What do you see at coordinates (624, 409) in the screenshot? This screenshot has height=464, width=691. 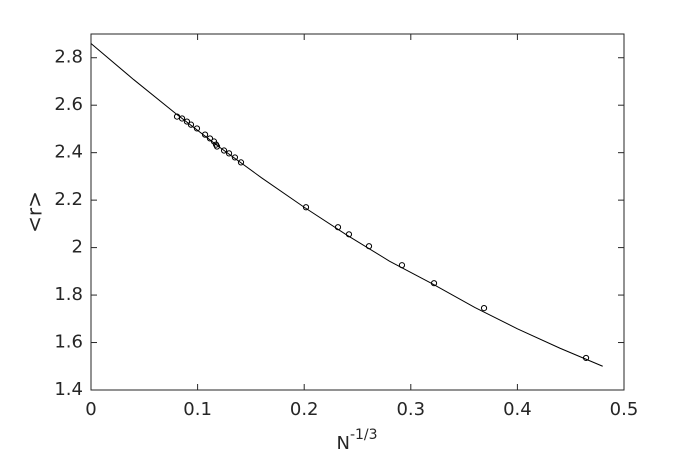 I see `x-tick-label: 0.5` at bounding box center [624, 409].